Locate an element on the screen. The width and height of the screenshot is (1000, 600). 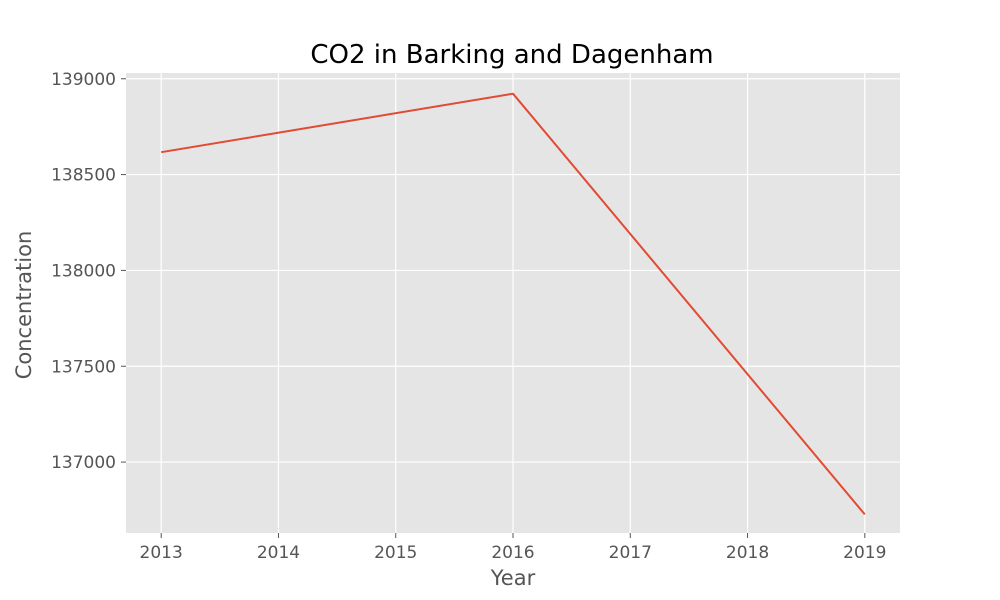
x-tick-label: 2018 is located at coordinates (747, 553).